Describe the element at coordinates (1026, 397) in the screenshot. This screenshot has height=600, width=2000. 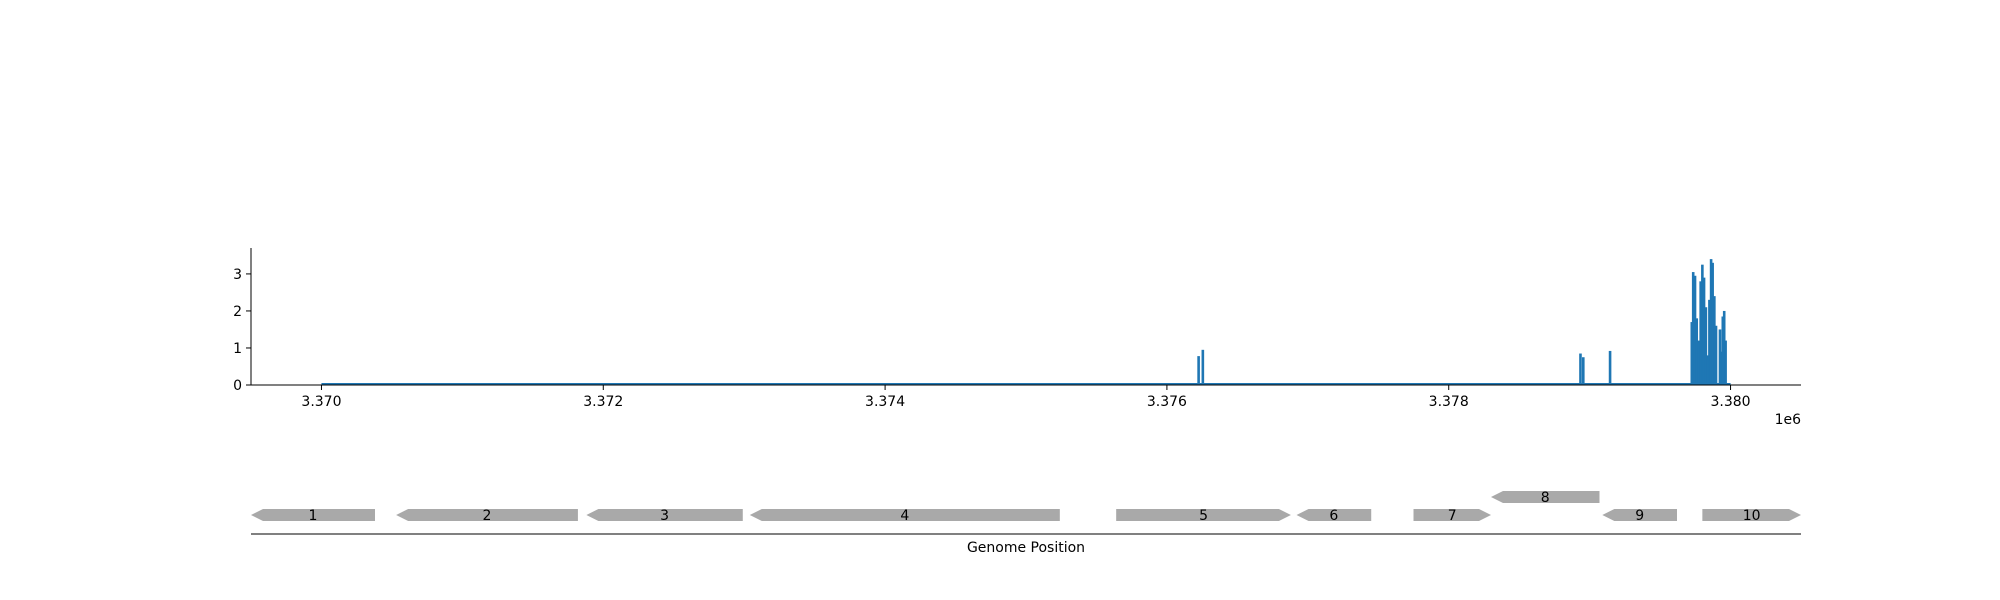
I see `x-axis-ticks: 3.370 3.372 3.374 3.376 3.378 3.380` at that location.